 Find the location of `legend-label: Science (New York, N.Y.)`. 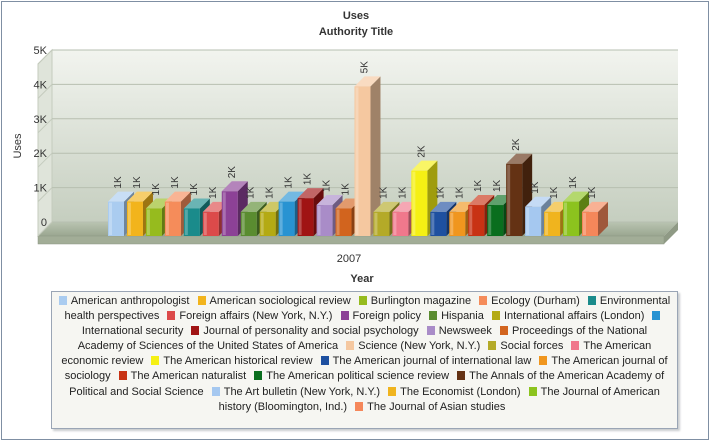

legend-label: Science (New York, N.Y.) is located at coordinates (419, 346).